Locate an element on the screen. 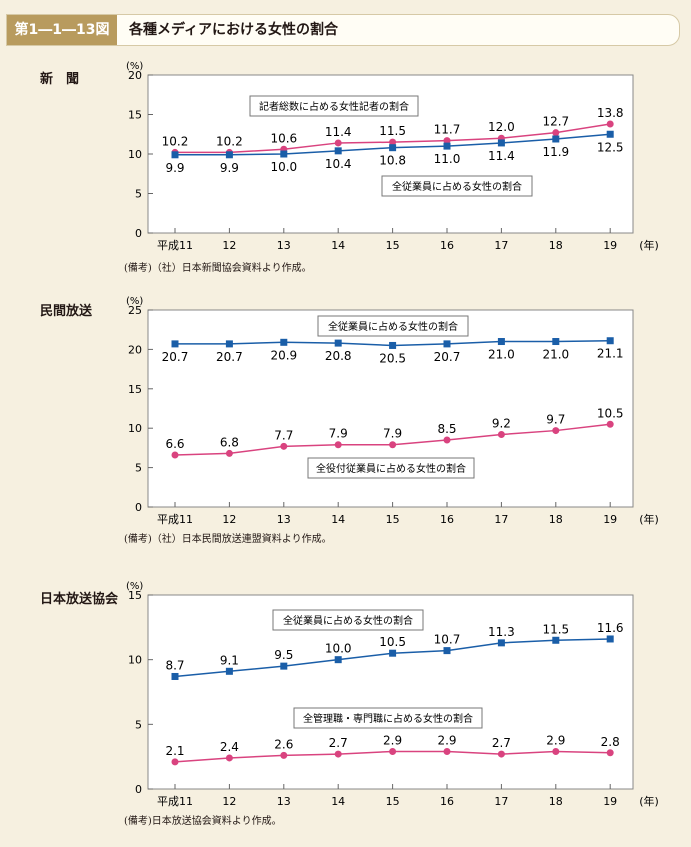 The image size is (691, 847). section-label-commercial-broadcast: 民間放送 is located at coordinates (66, 311).